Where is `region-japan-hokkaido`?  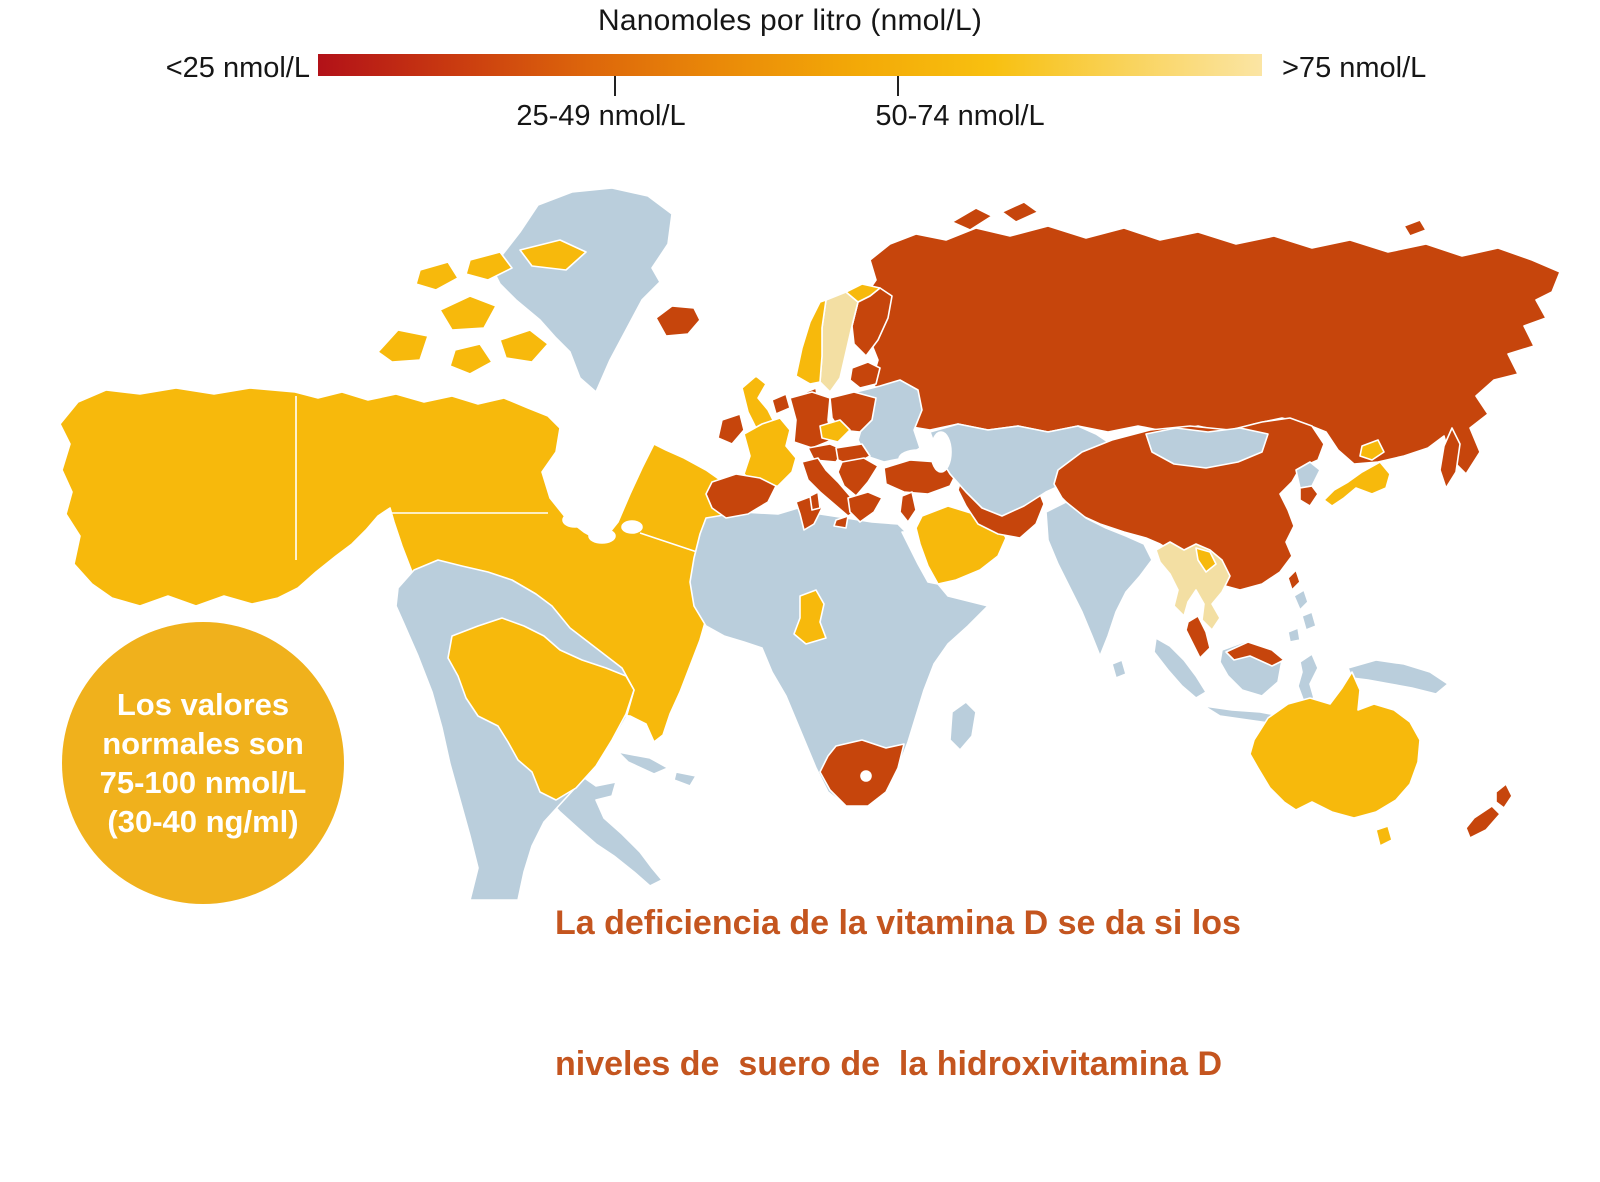 region-japan-hokkaido is located at coordinates (1372, 450).